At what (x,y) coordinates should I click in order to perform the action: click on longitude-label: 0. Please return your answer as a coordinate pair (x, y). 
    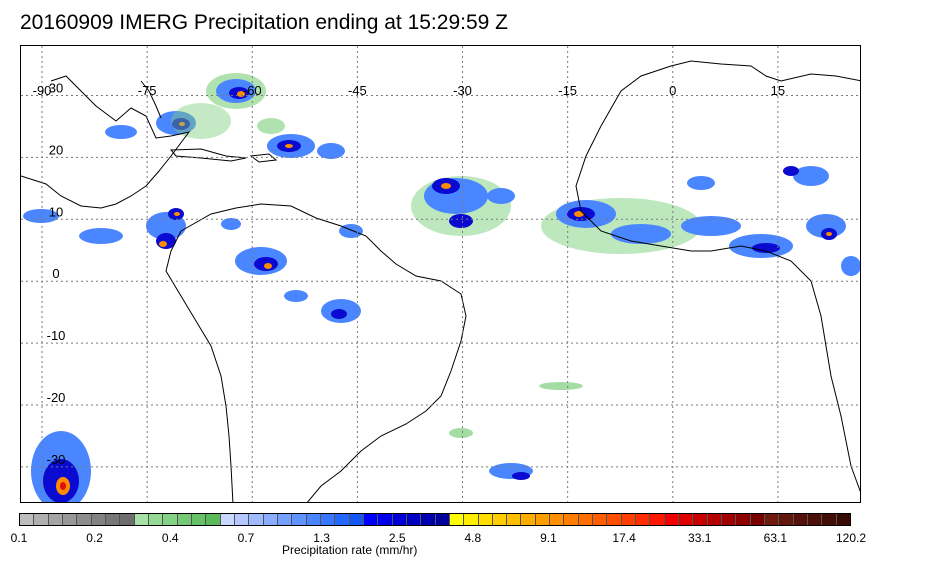
    Looking at the image, I should click on (672, 90).